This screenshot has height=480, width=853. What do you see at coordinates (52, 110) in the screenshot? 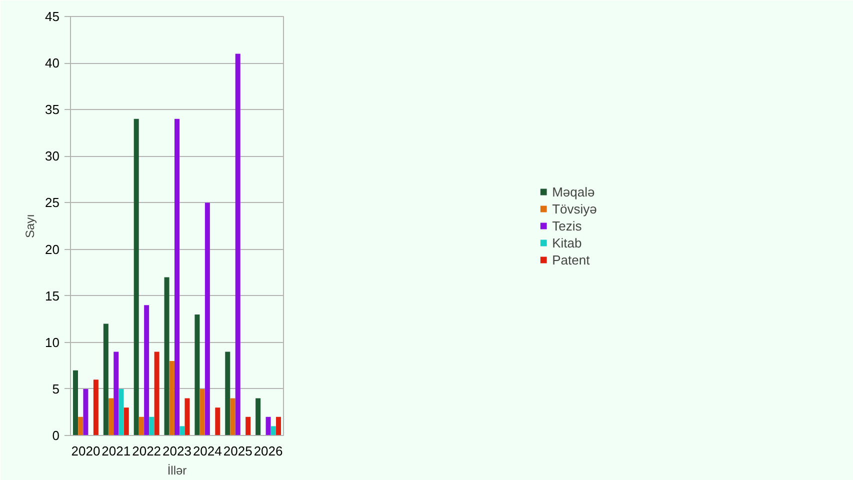
I see `y-tick-label: 35` at bounding box center [52, 110].